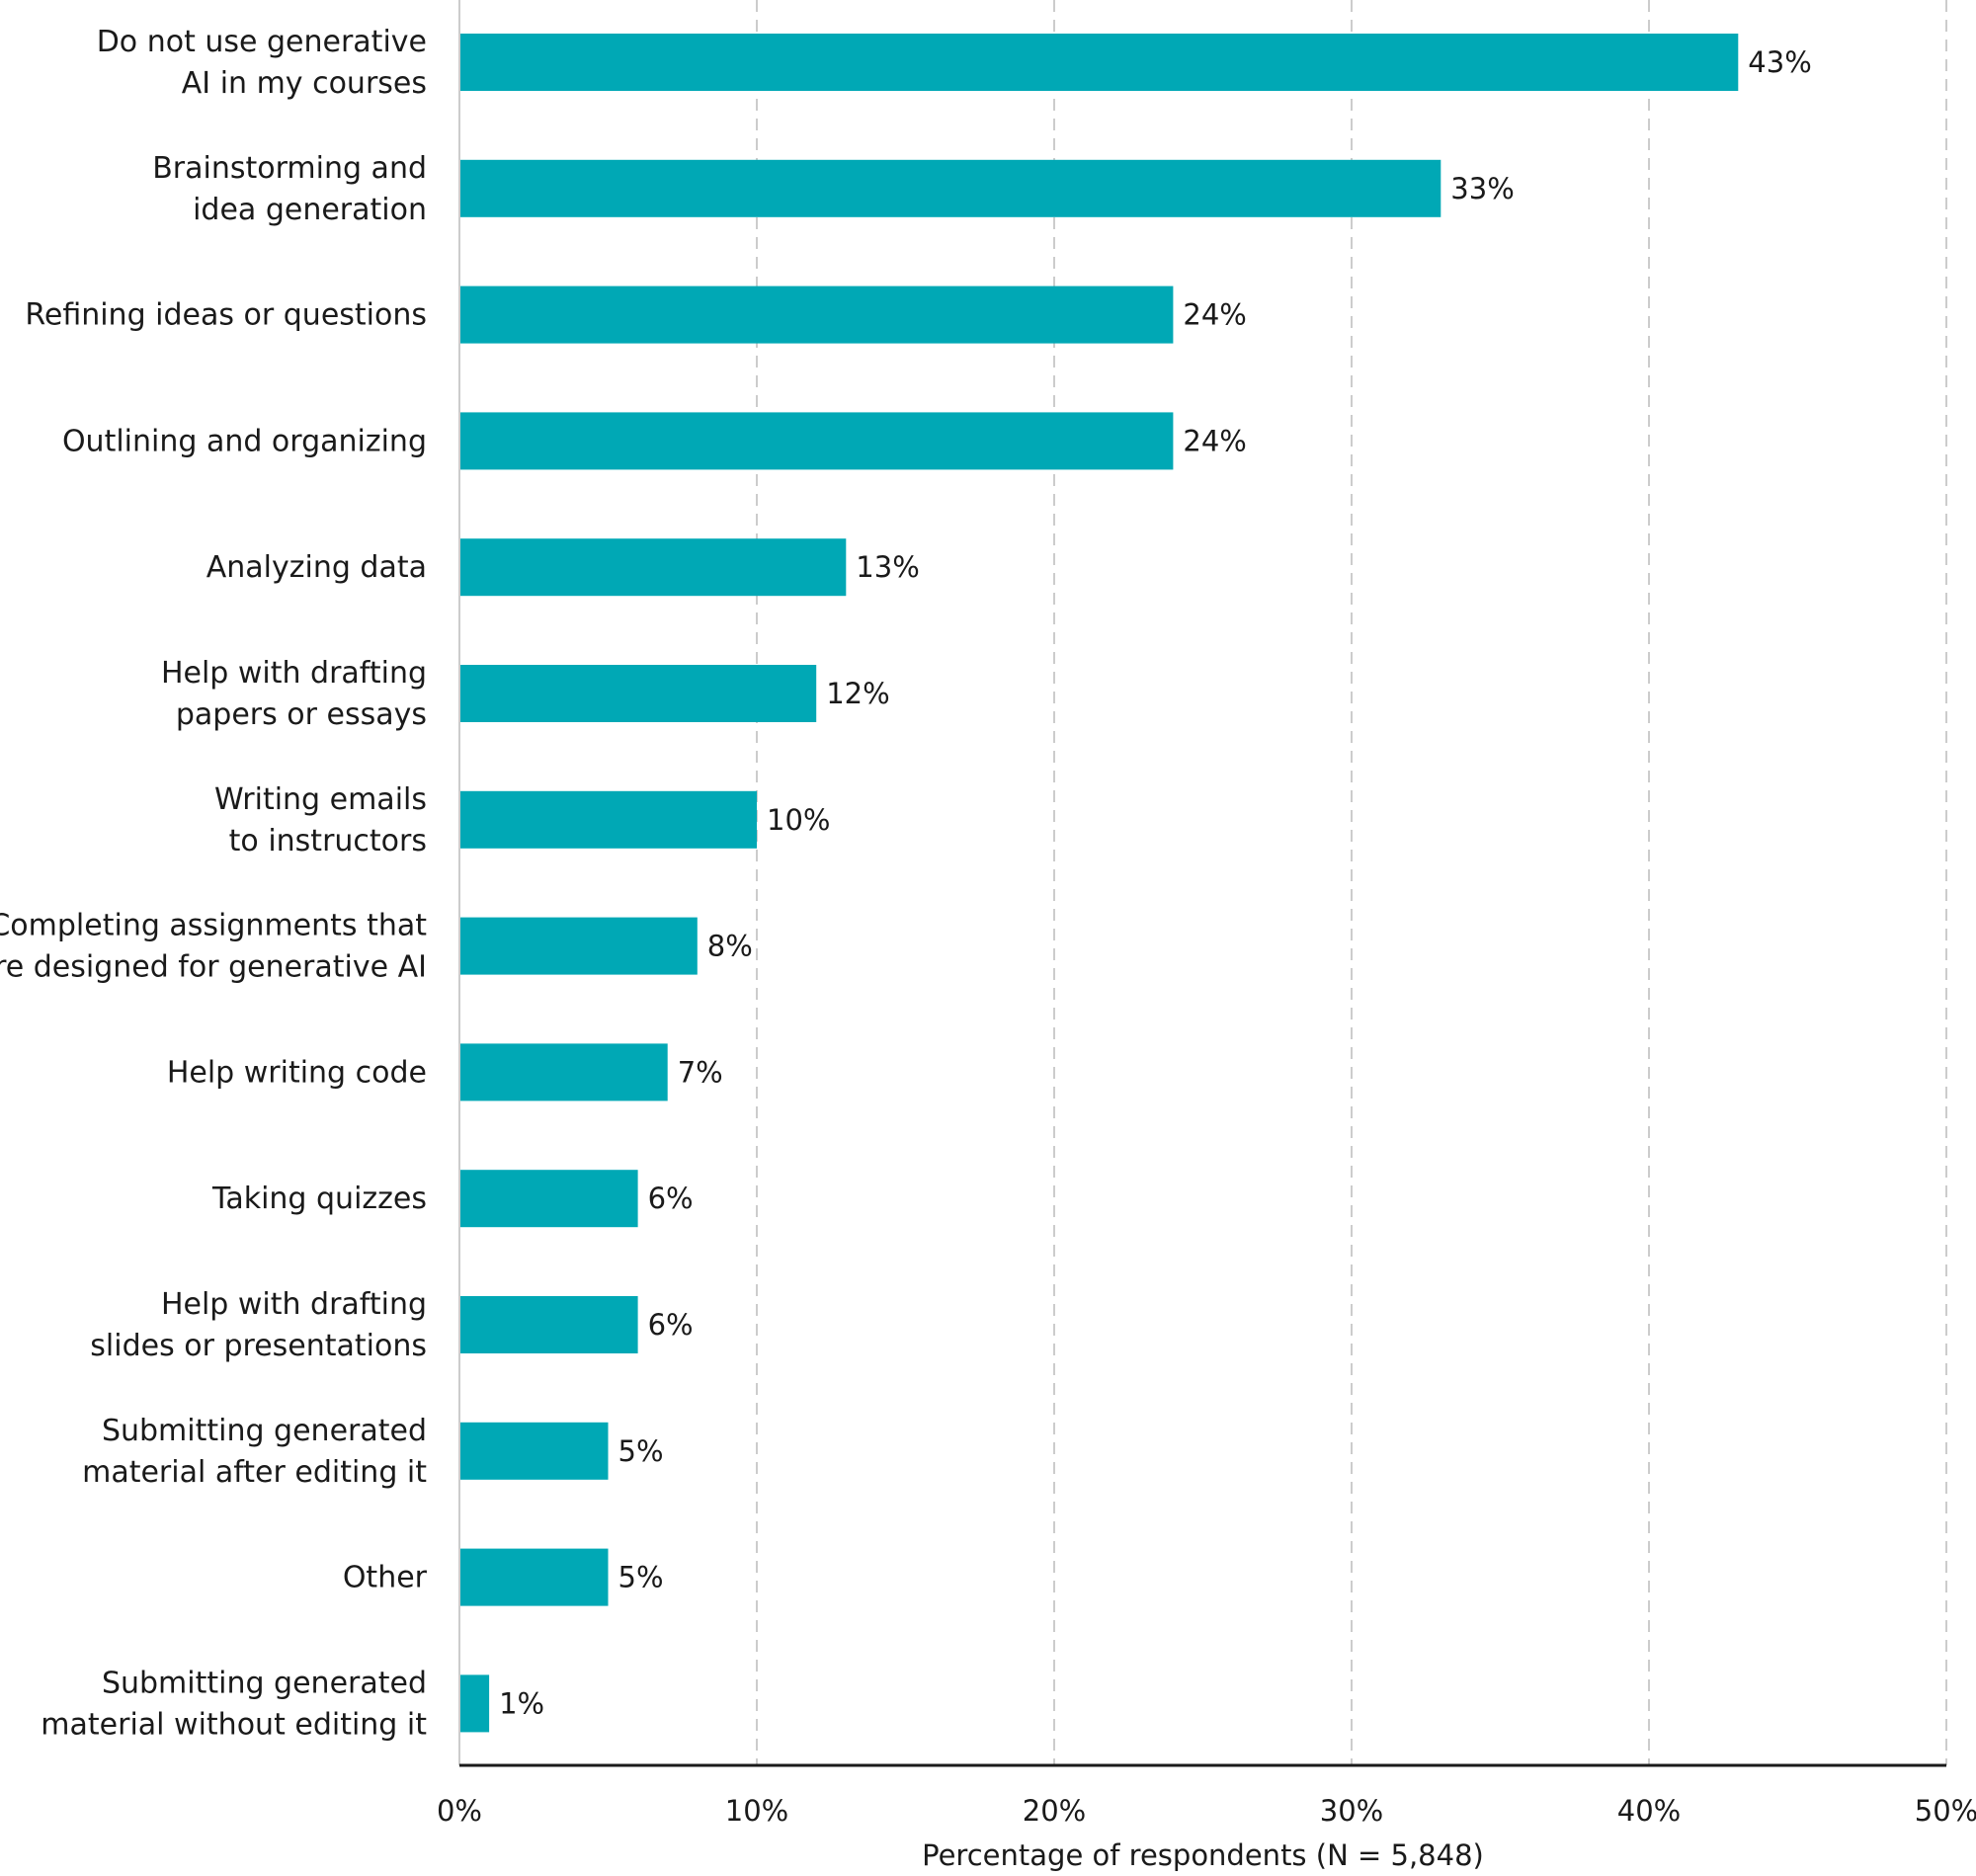 This screenshot has height=1876, width=1976. Describe the element at coordinates (700, 1072) in the screenshot. I see `bar-value-label: 7%` at that location.